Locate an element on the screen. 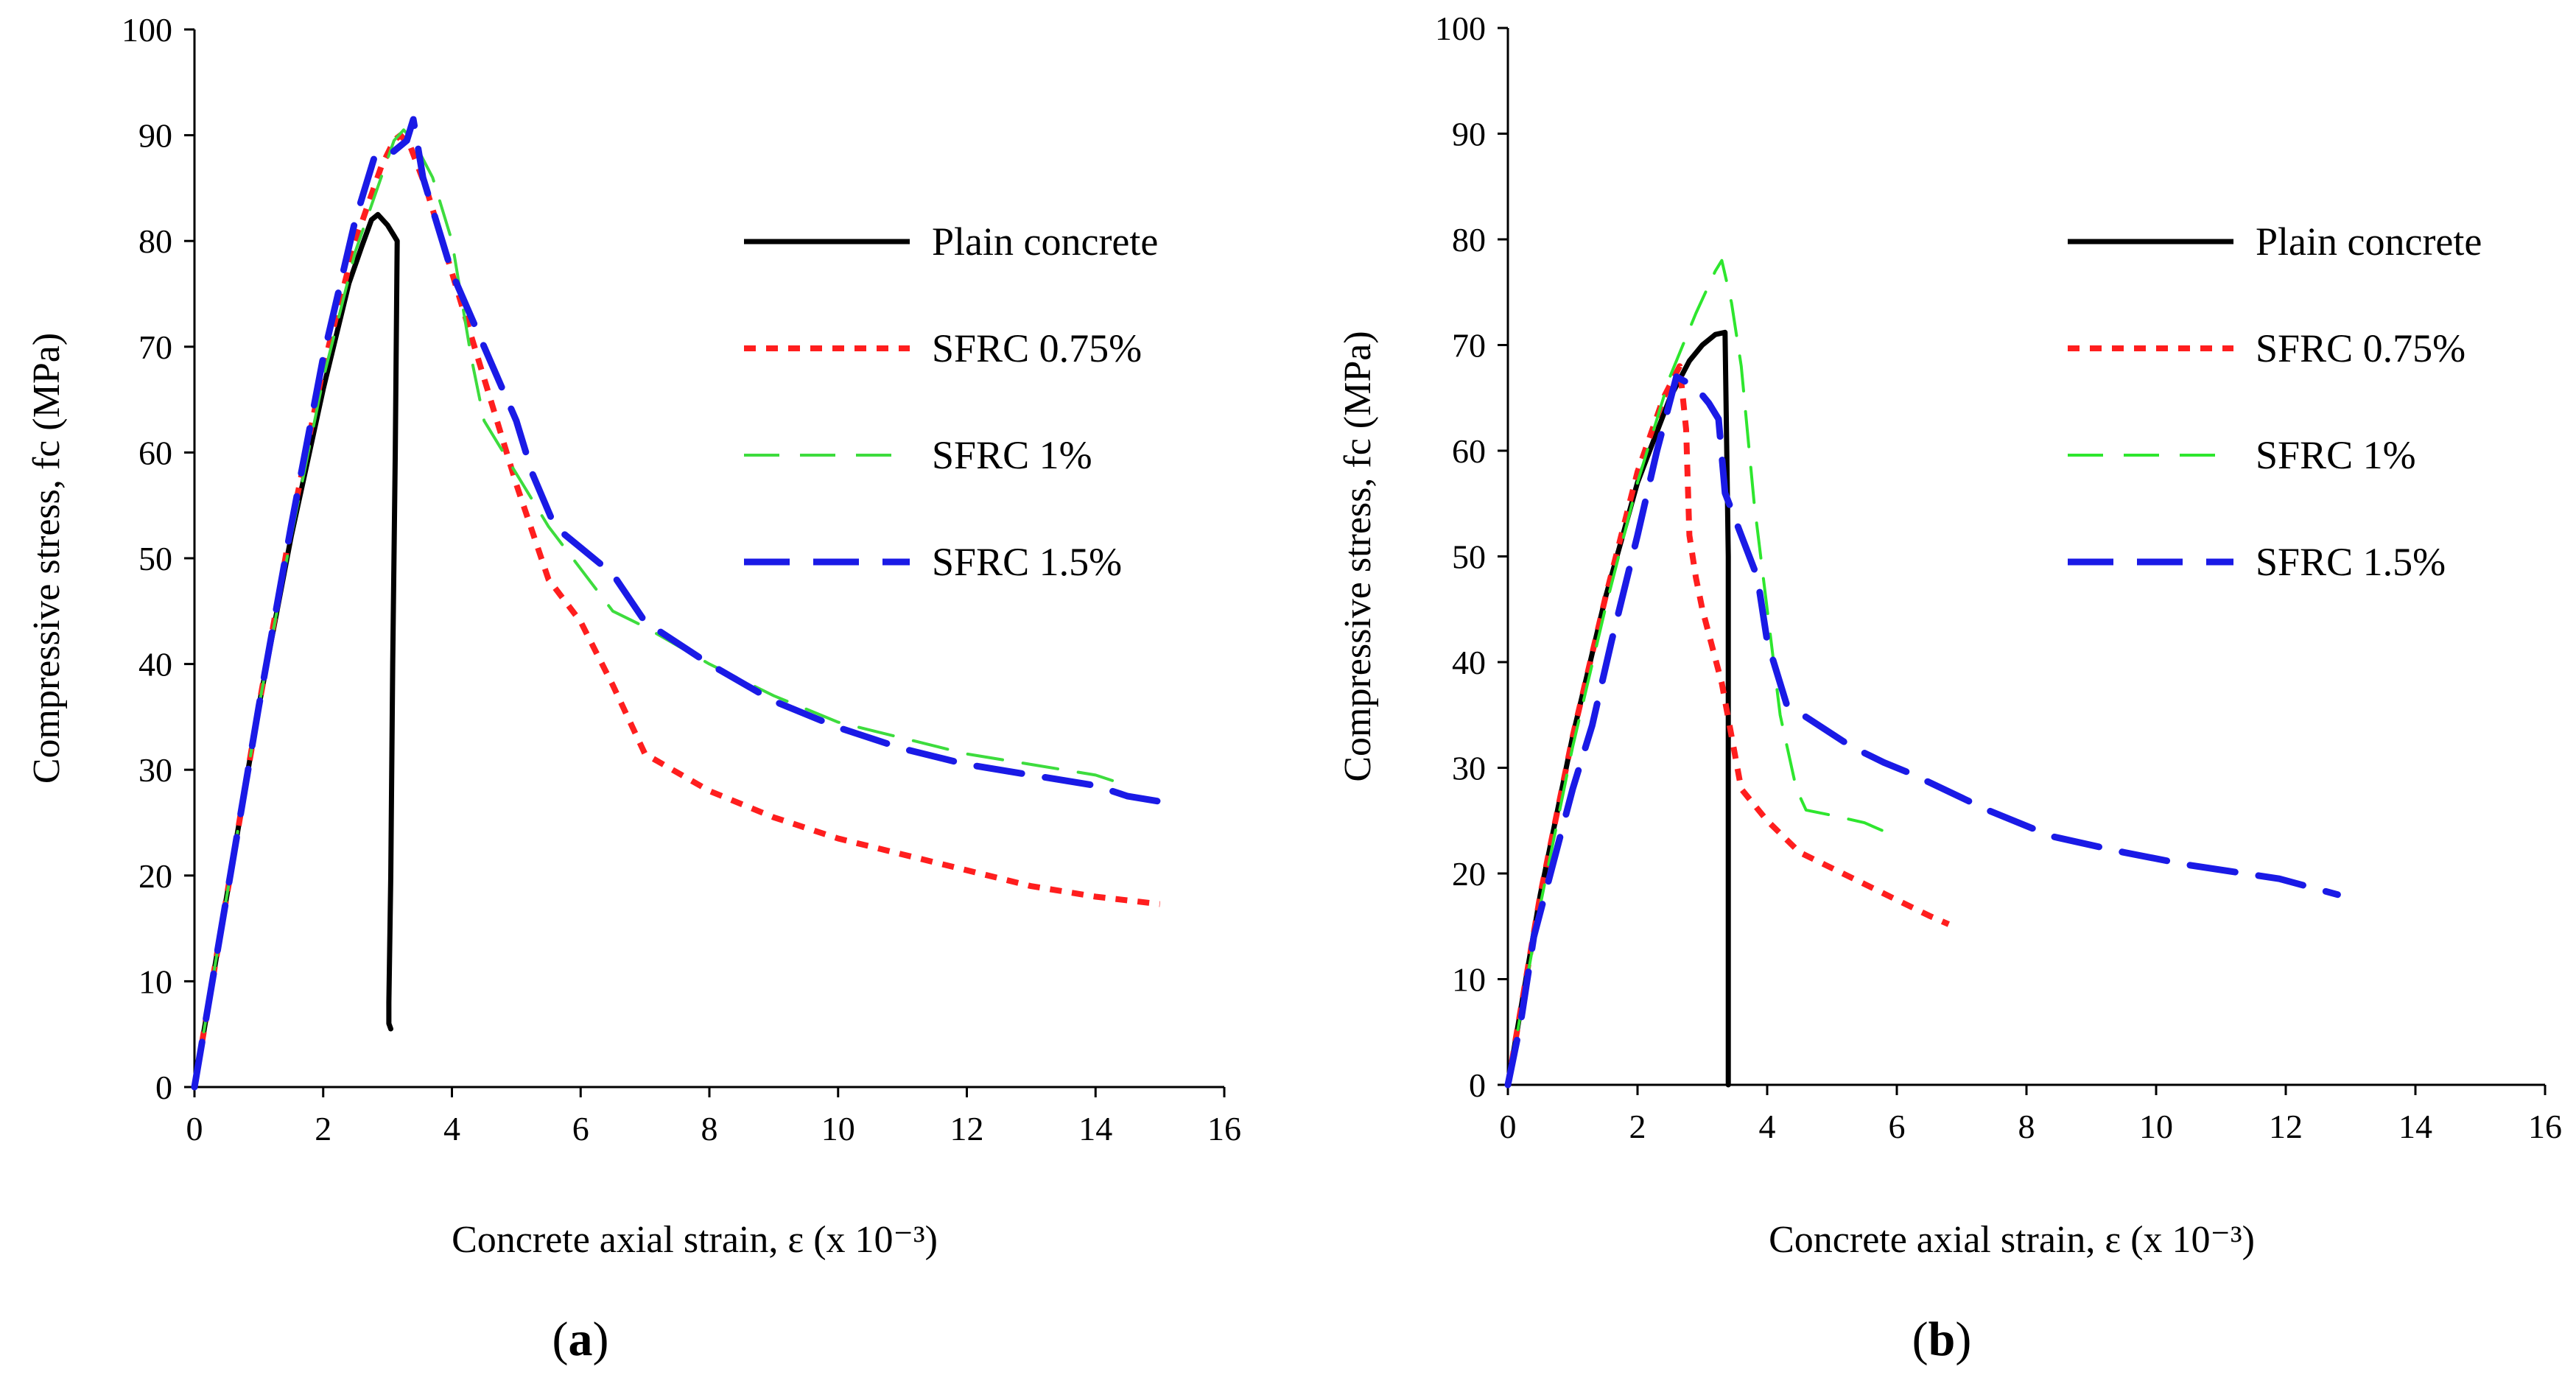 This screenshot has height=1389, width=2576. panel-label: (b) is located at coordinates (1942, 1339).